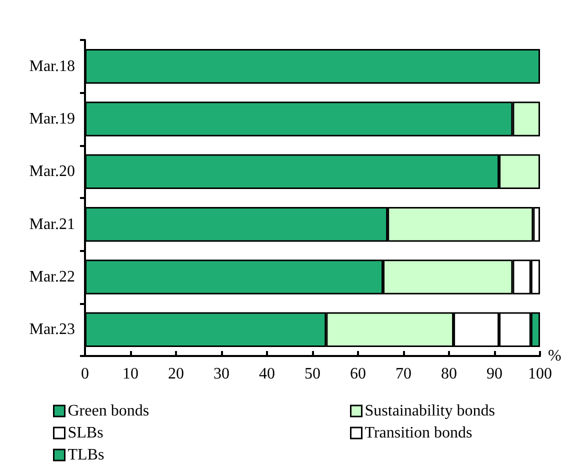 The height and width of the screenshot is (471, 578). Describe the element at coordinates (86, 455) in the screenshot. I see `legend-label: TLBs` at that location.